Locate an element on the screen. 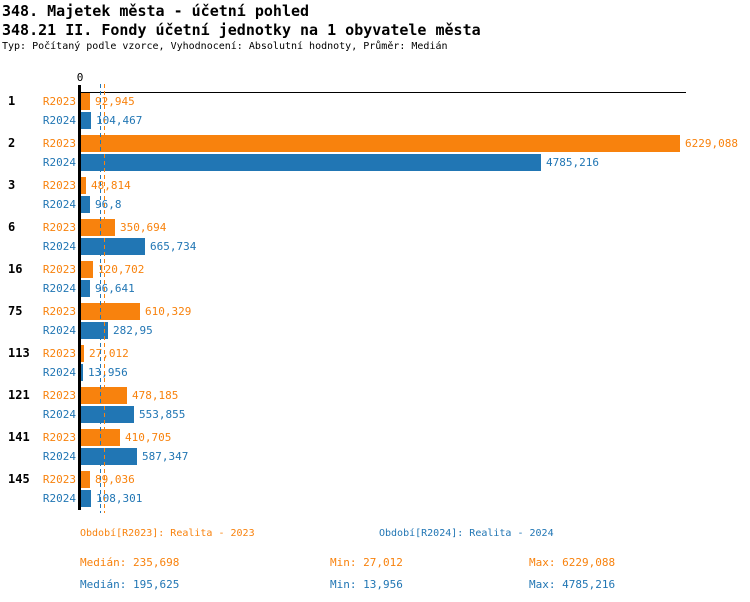 The height and width of the screenshot is (602, 750). page-title: 348. Majetek města - účetní pohled is located at coordinates (156, 11).